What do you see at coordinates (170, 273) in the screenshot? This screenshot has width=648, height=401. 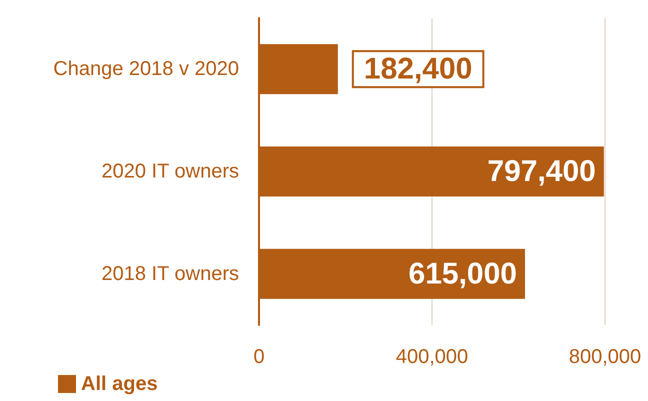 I see `y-tick-label: 2018 IT owners` at bounding box center [170, 273].